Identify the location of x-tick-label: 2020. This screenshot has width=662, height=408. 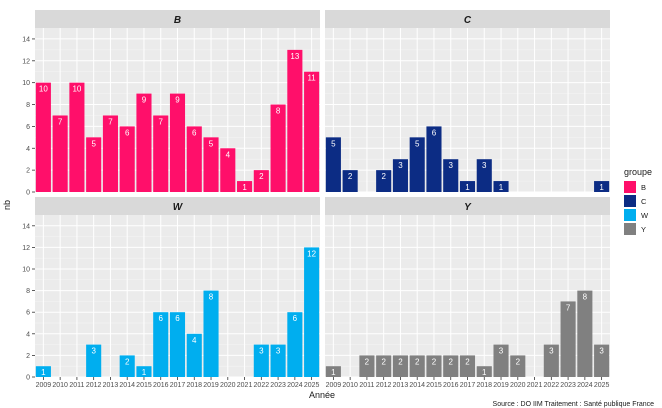
(228, 385).